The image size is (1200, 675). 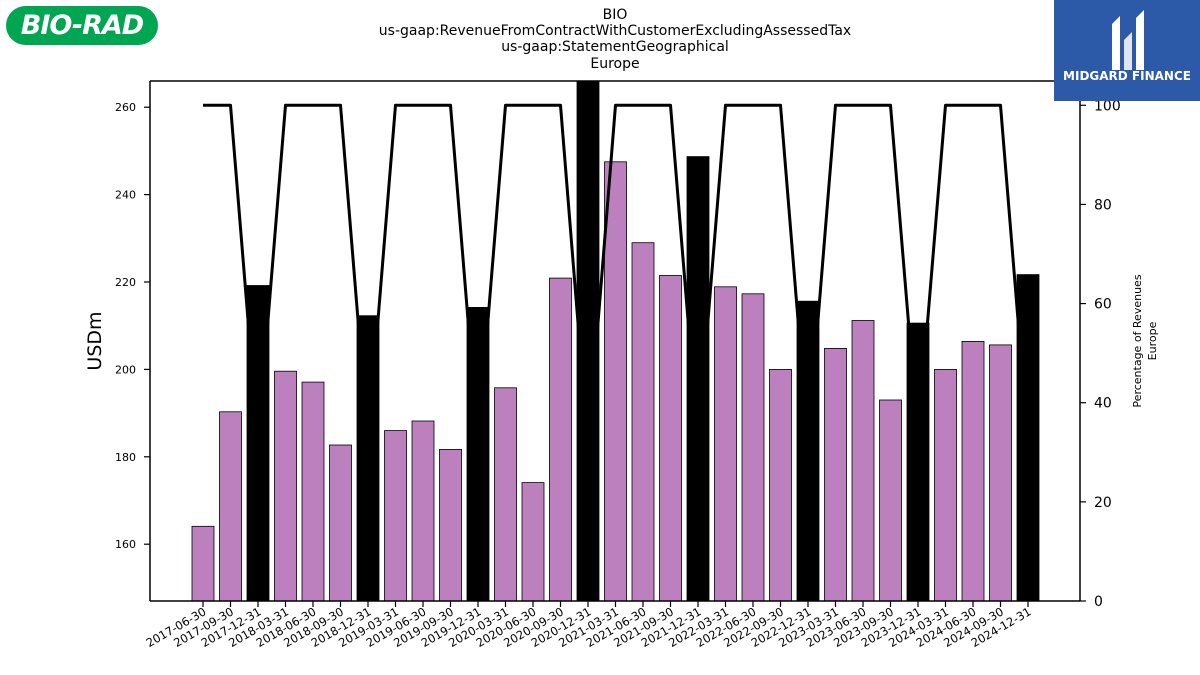 I want to click on midgard-logo-mark-icon, so click(x=1128, y=40).